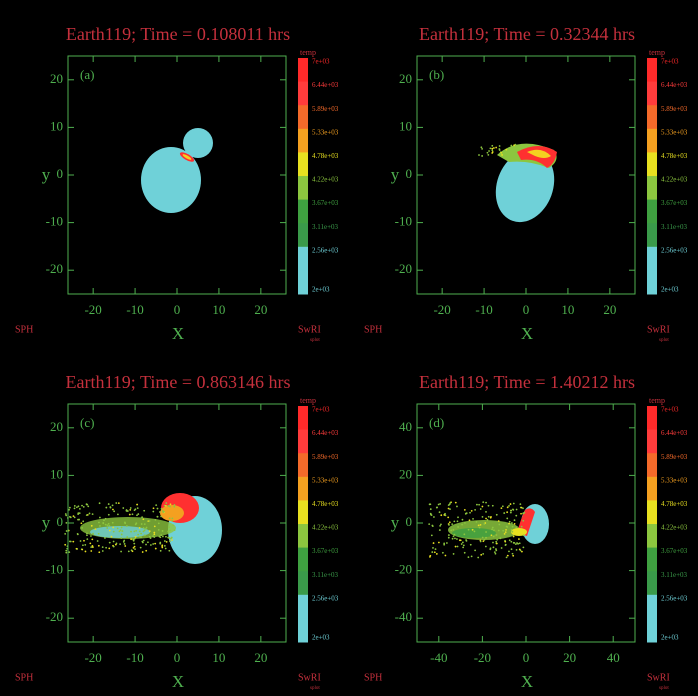 The width and height of the screenshot is (698, 696). What do you see at coordinates (325, 109) in the screenshot?
I see `colorbar-label: 5.89e+03` at bounding box center [325, 109].